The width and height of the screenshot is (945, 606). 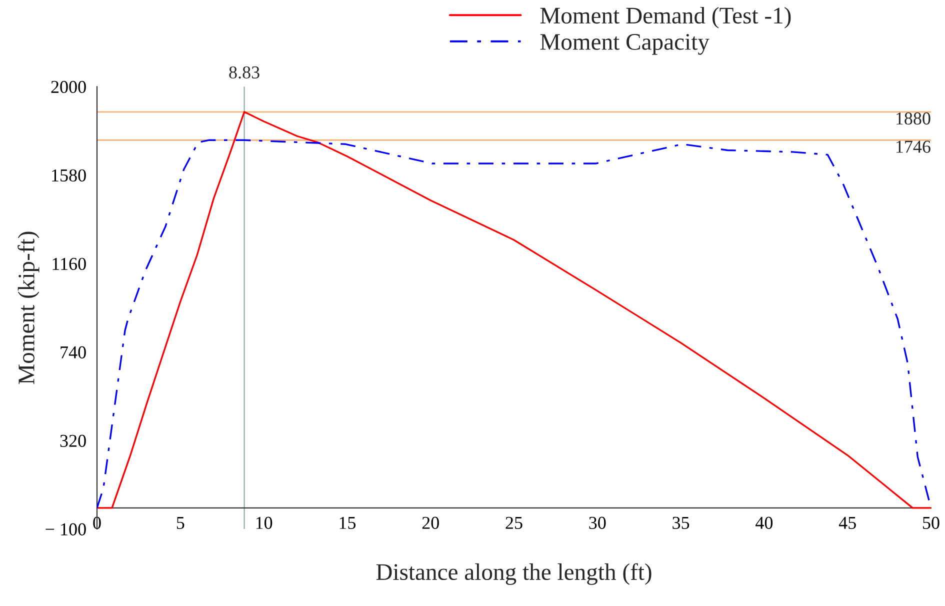 I want to click on x-tick-label: 35, so click(x=681, y=522).